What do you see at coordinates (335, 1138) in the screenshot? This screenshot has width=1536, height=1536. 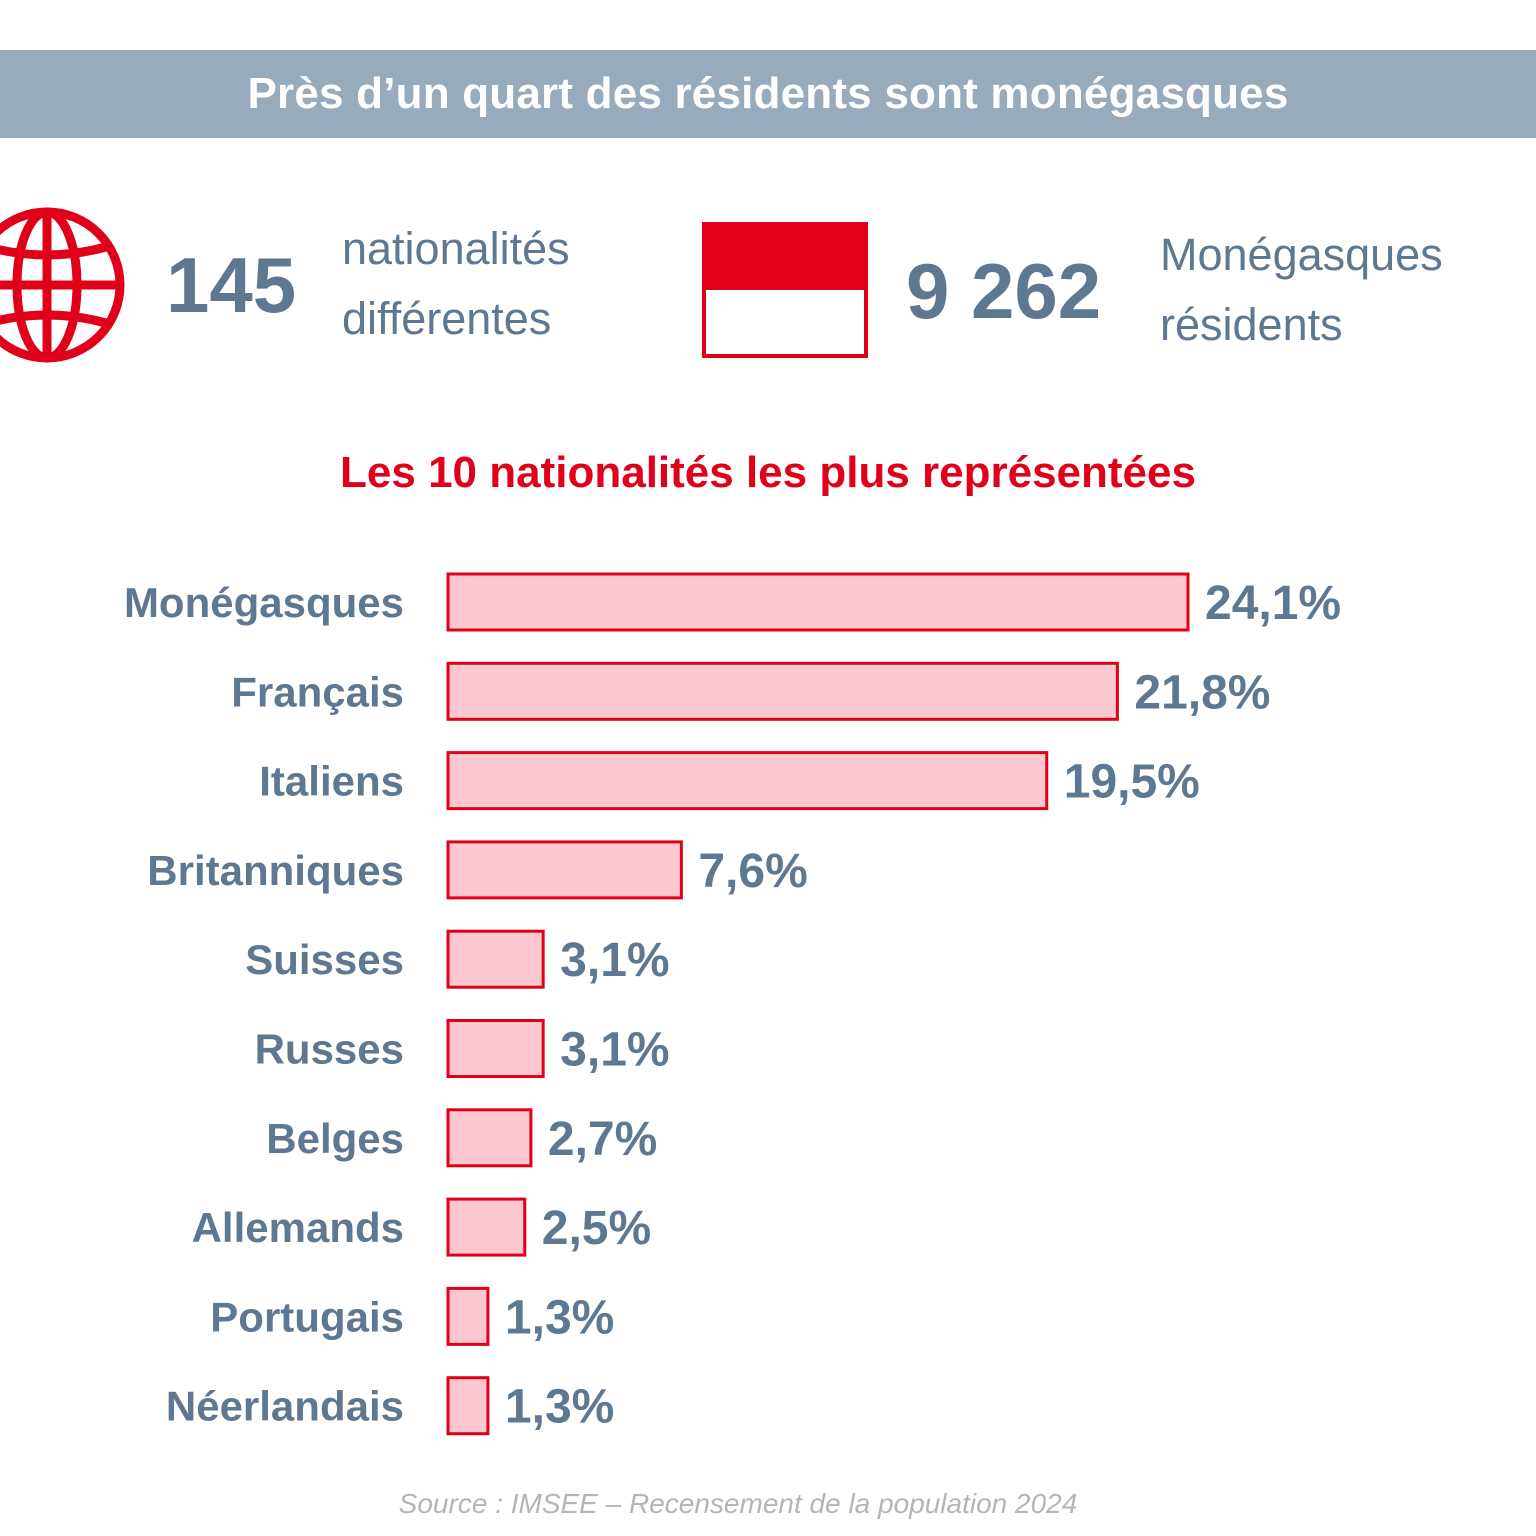 I see `category-label: Belges` at bounding box center [335, 1138].